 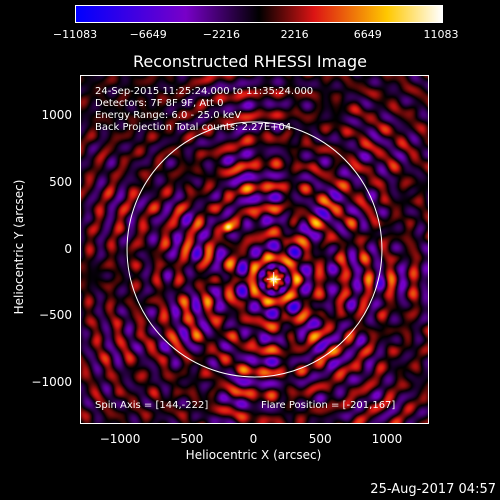 I want to click on y-axis-label: Heliocentric Y (arcsec), so click(x=19, y=247).